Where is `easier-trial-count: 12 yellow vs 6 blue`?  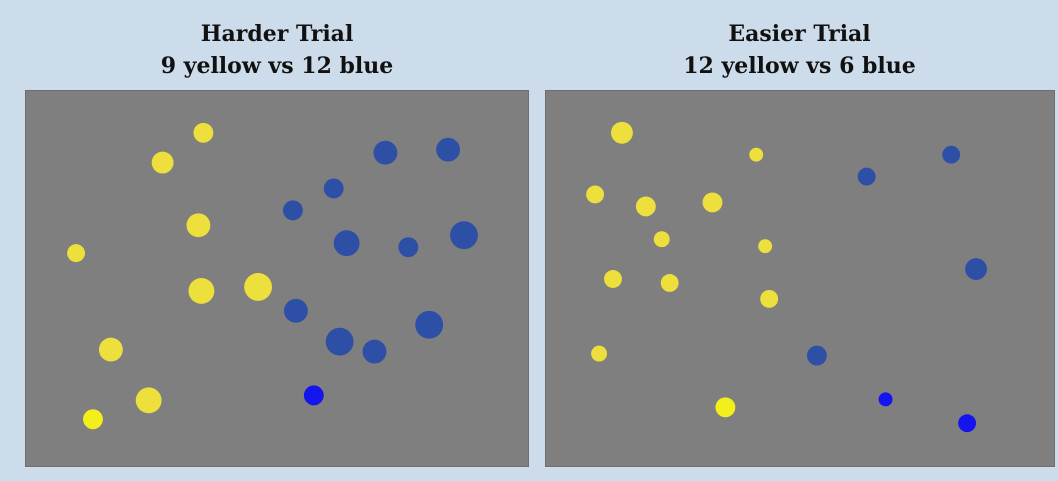
easier-trial-count: 12 yellow vs 6 blue is located at coordinates (799, 66).